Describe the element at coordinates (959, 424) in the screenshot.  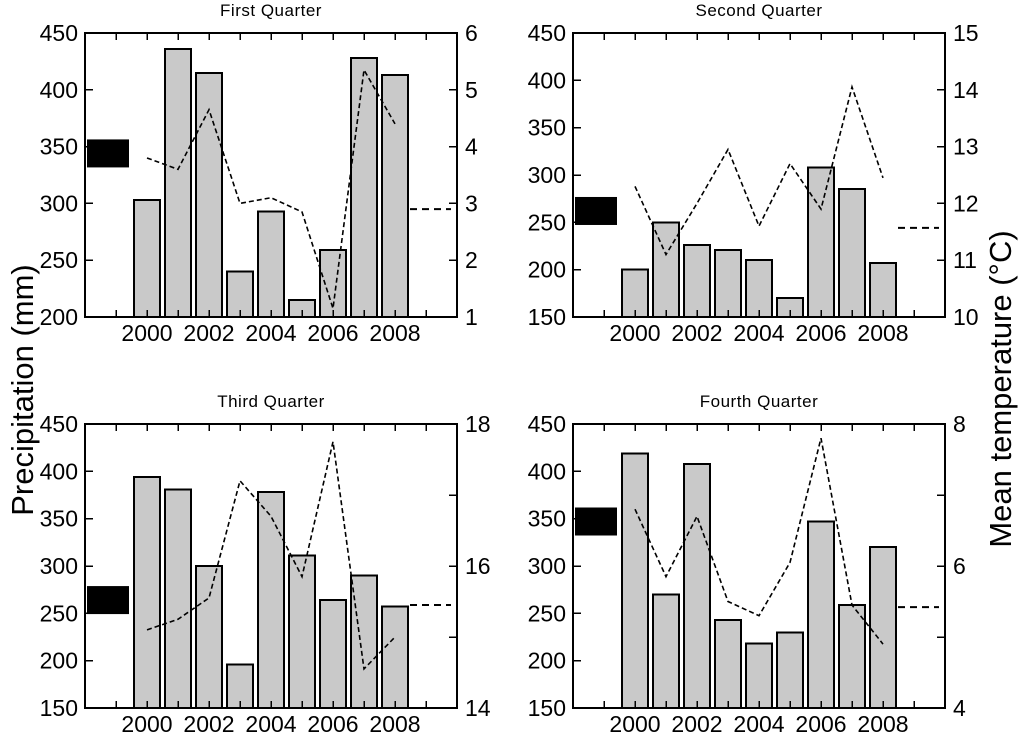
I see `right-tick-label: 8` at that location.